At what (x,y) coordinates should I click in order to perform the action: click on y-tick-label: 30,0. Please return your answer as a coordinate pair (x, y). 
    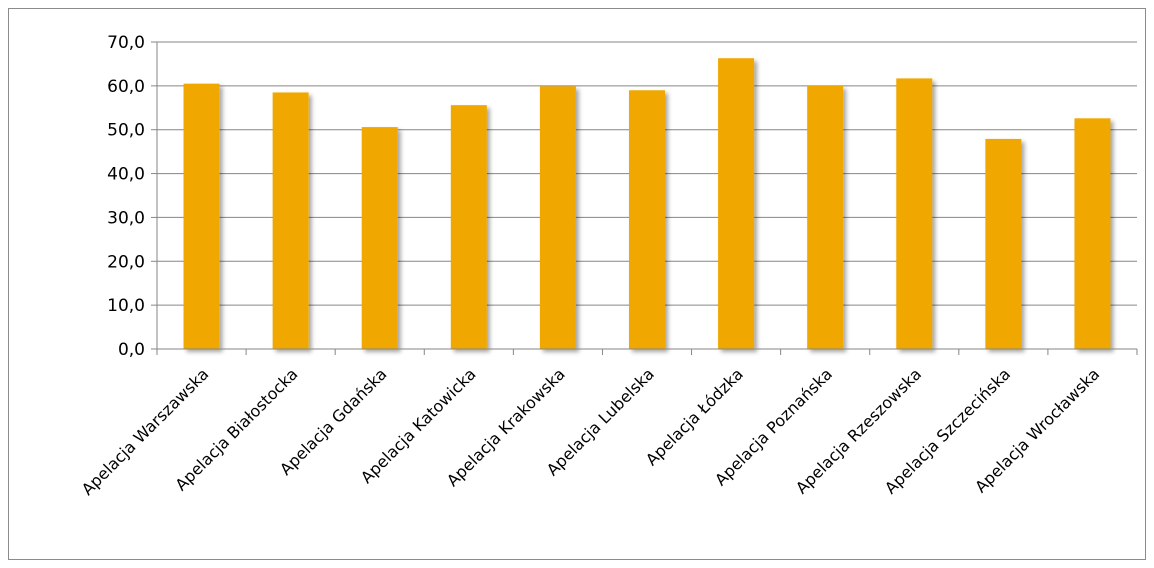
    Looking at the image, I should click on (126, 218).